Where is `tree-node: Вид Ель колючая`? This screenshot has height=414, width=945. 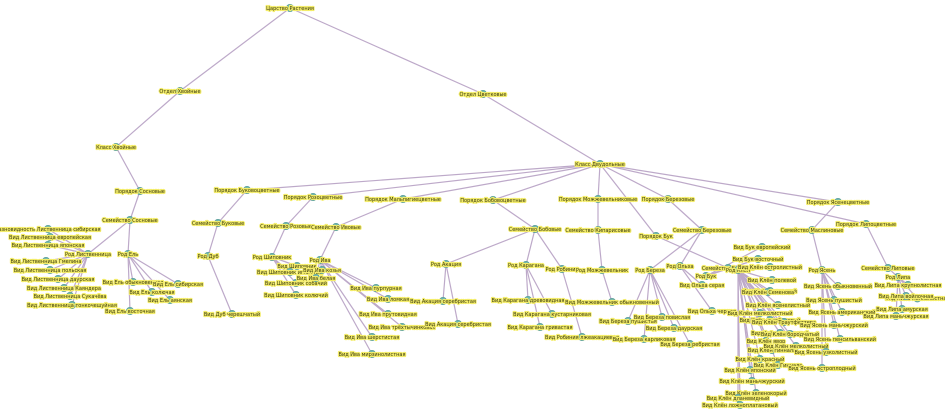
tree-node: Вид Ель колючая is located at coordinates (152, 292).